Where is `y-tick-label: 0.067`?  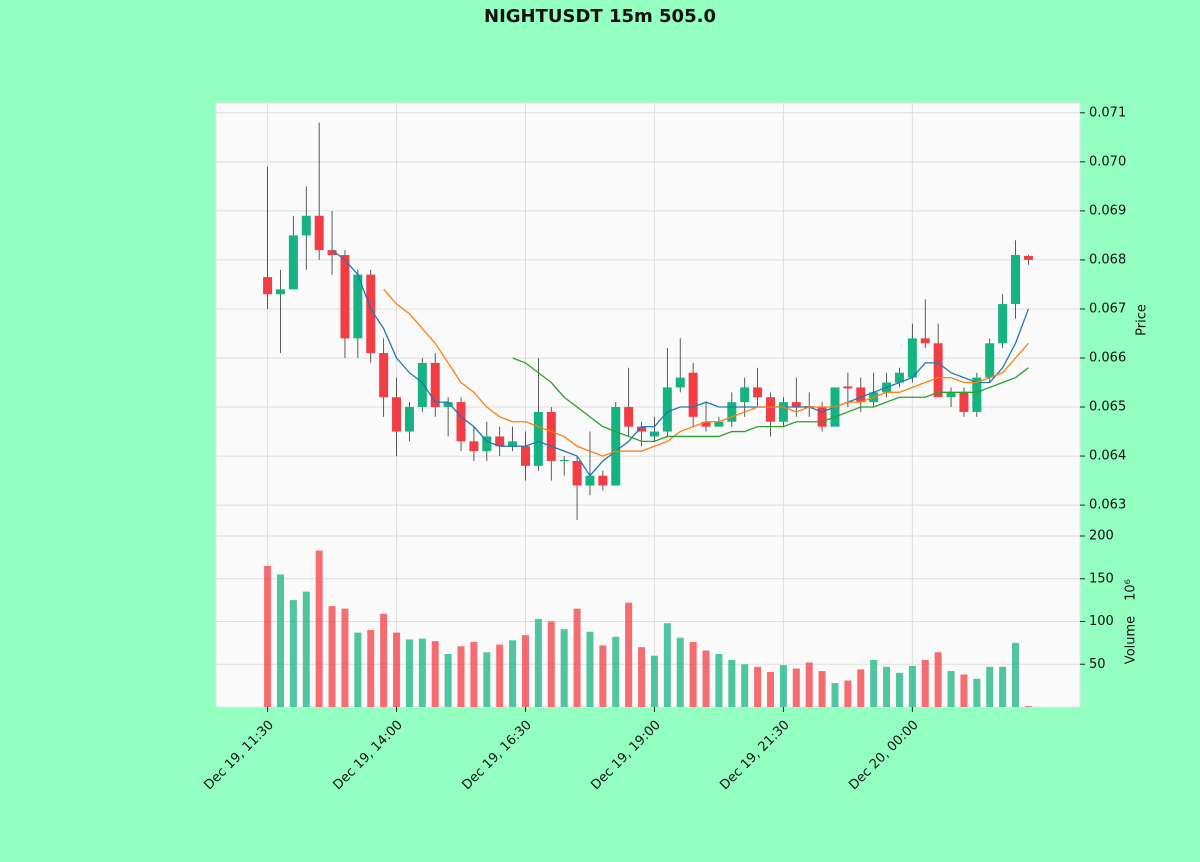
y-tick-label: 0.067 is located at coordinates (1107, 308).